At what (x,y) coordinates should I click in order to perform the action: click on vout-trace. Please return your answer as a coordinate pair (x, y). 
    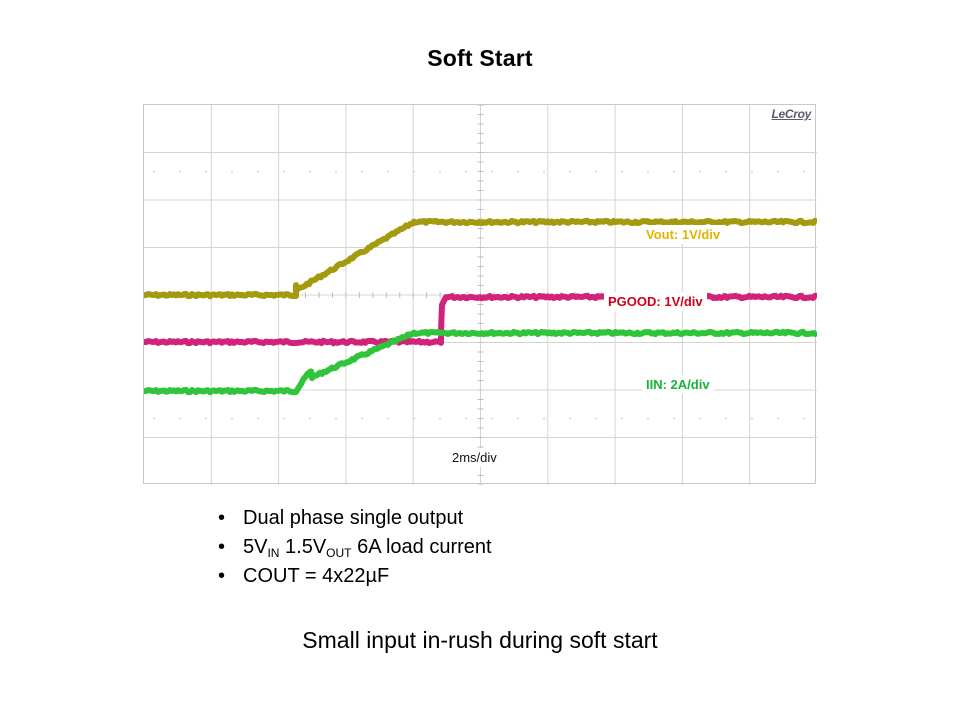
    Looking at the image, I should click on (480, 258).